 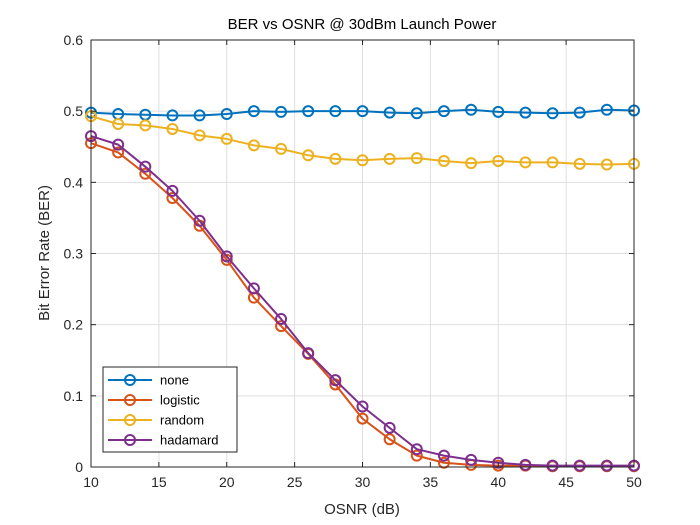 What do you see at coordinates (363, 482) in the screenshot?
I see `x-tick-label: 30` at bounding box center [363, 482].